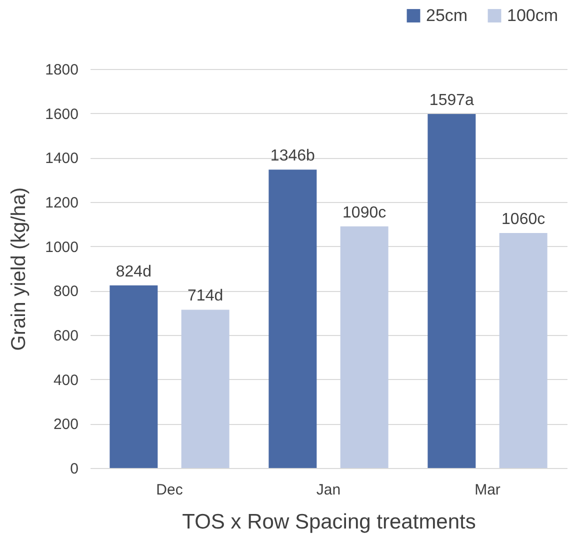 The image size is (577, 536). Describe the element at coordinates (65, 291) in the screenshot. I see `y-tick-label: 800` at that location.